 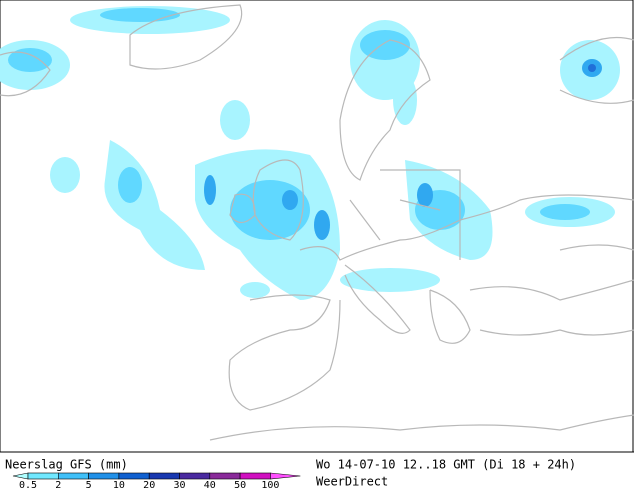 I want to click on valid-time: Wo 14-07-10 12..18 GMT (Di 18 + 24h), so click(x=446, y=465).